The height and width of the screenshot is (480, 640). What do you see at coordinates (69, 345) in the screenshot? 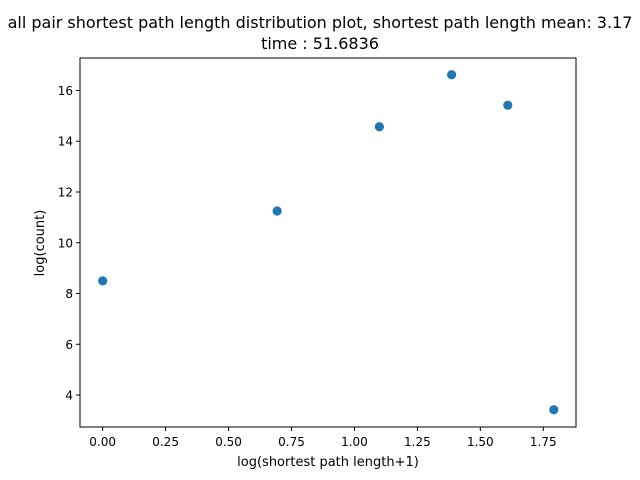
I see `y-tick-label: 6` at bounding box center [69, 345].